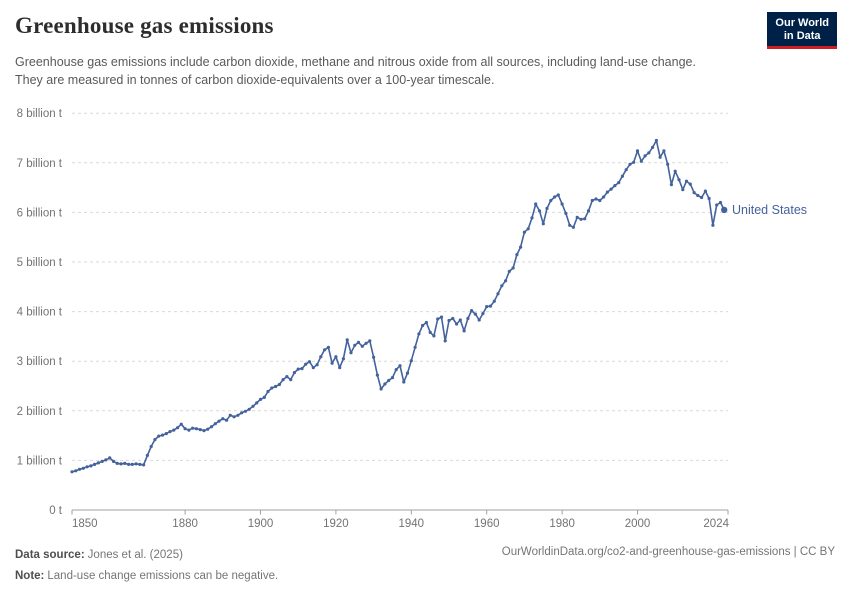 The width and height of the screenshot is (850, 600). I want to click on y-axis-tick-label: 0 t, so click(56, 511).